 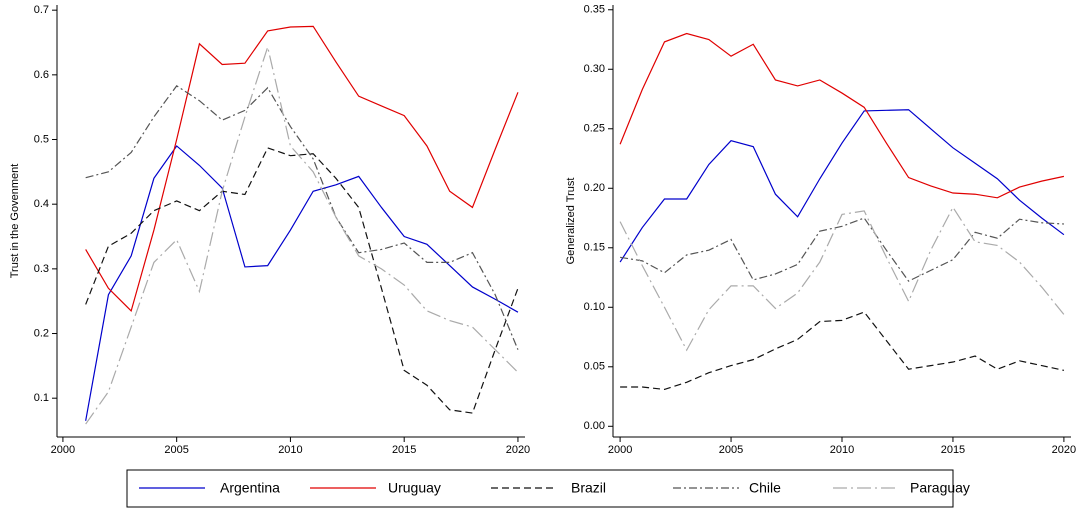 What do you see at coordinates (594, 426) in the screenshot?
I see `y-tick-label: 0.00` at bounding box center [594, 426].